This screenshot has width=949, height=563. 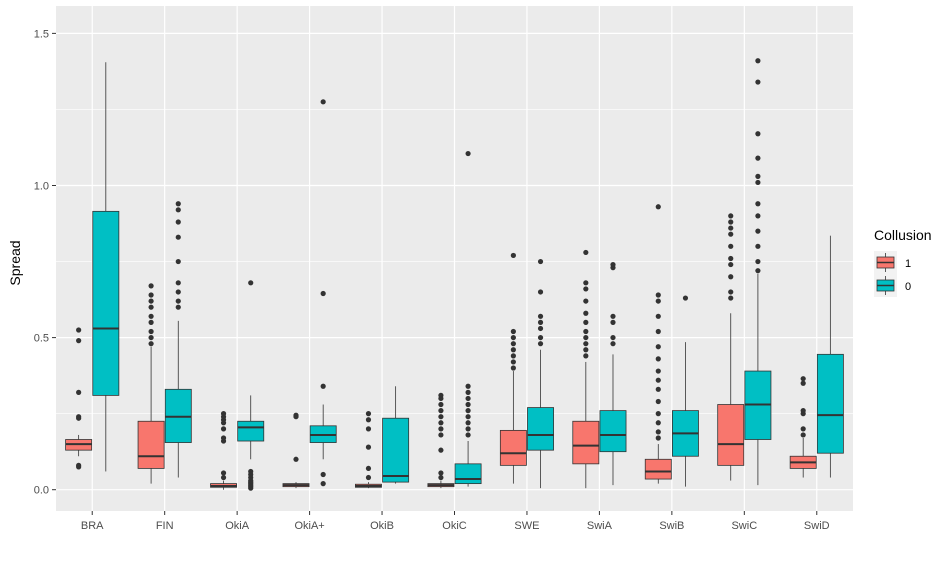 I want to click on box-OkiA+-1, so click(x=296, y=450).